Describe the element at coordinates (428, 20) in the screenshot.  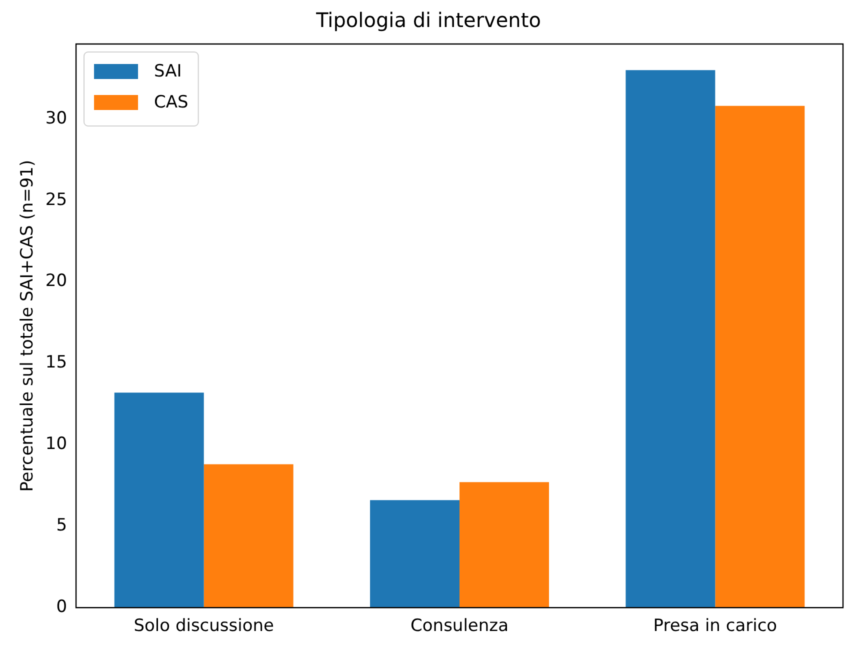
I see `chart-title: Tipologia di intervento` at that location.